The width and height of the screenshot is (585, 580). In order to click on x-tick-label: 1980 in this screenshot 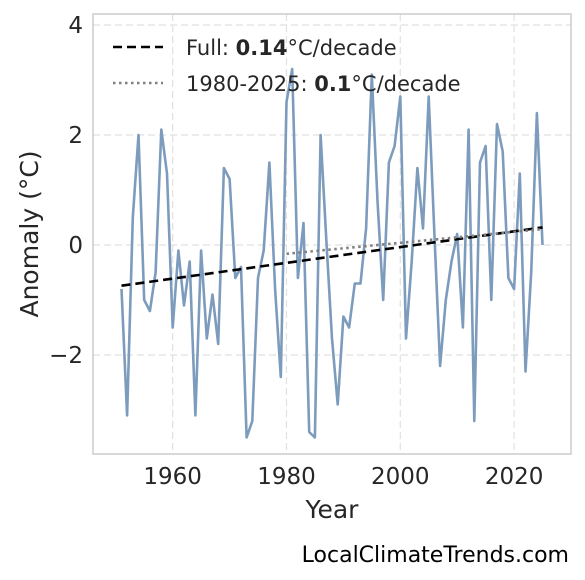, I will do `click(286, 477)`.